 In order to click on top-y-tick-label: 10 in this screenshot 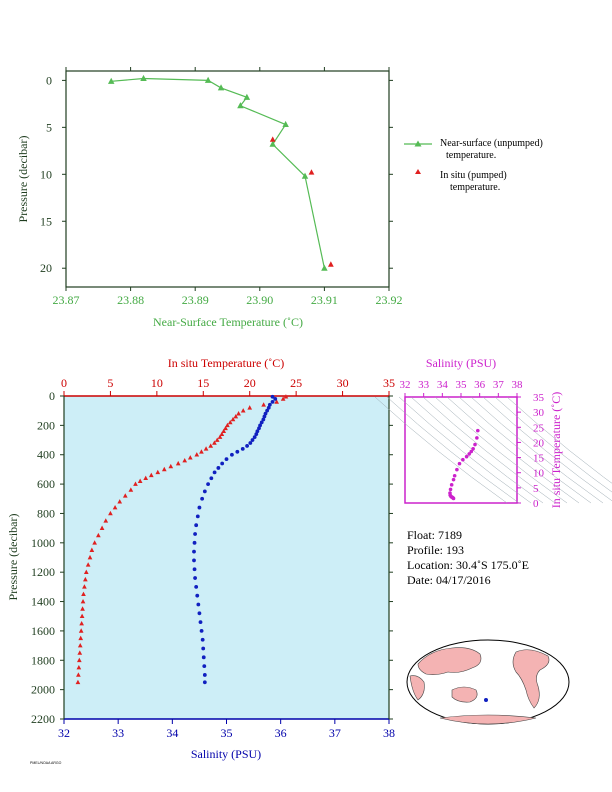, I will do `click(46, 174)`.